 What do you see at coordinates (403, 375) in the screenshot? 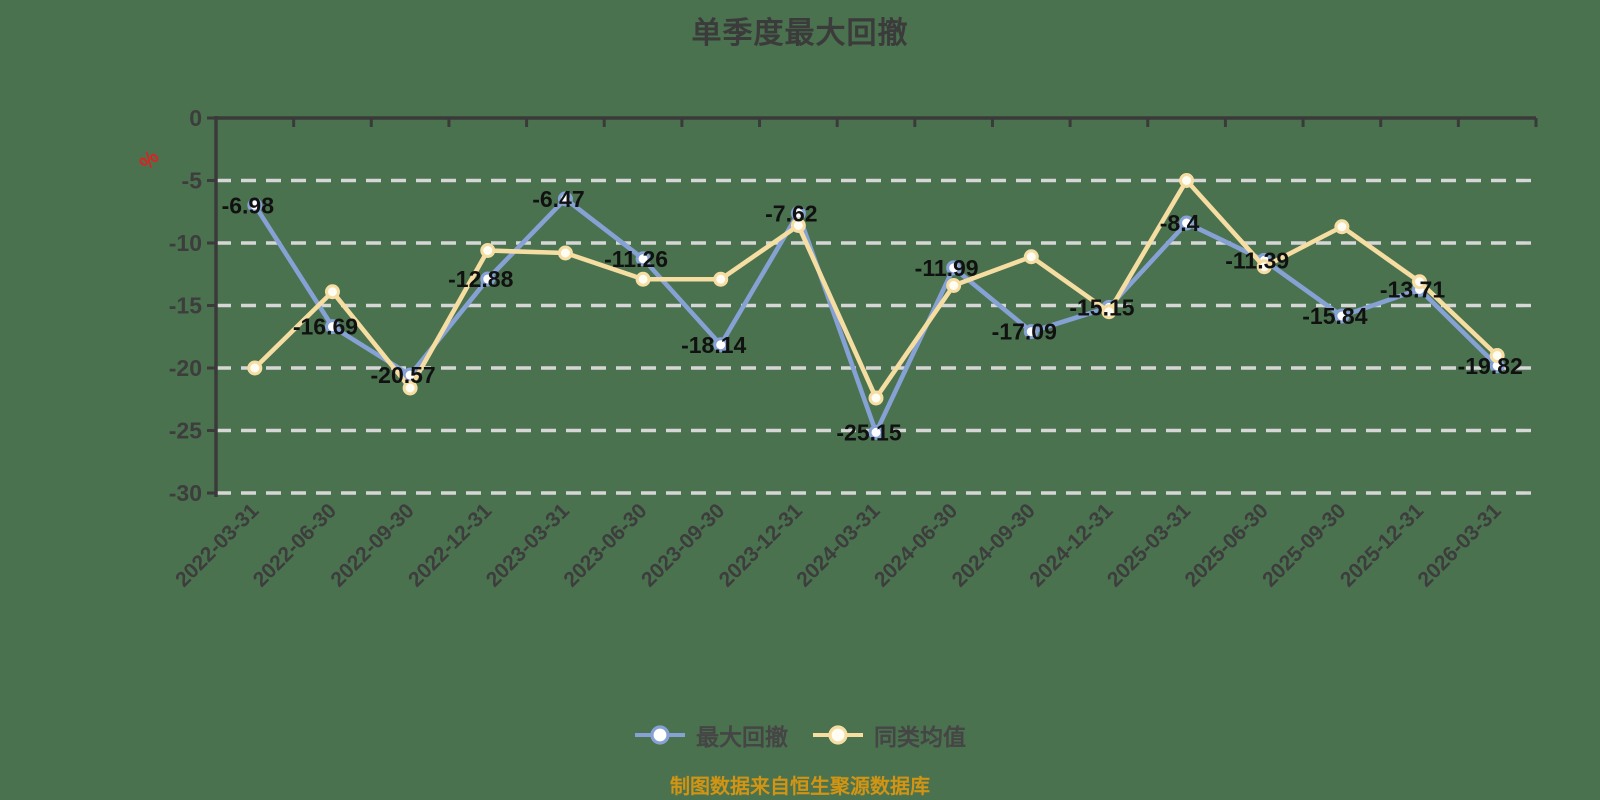
I see `data-label: -20.57` at bounding box center [403, 375].